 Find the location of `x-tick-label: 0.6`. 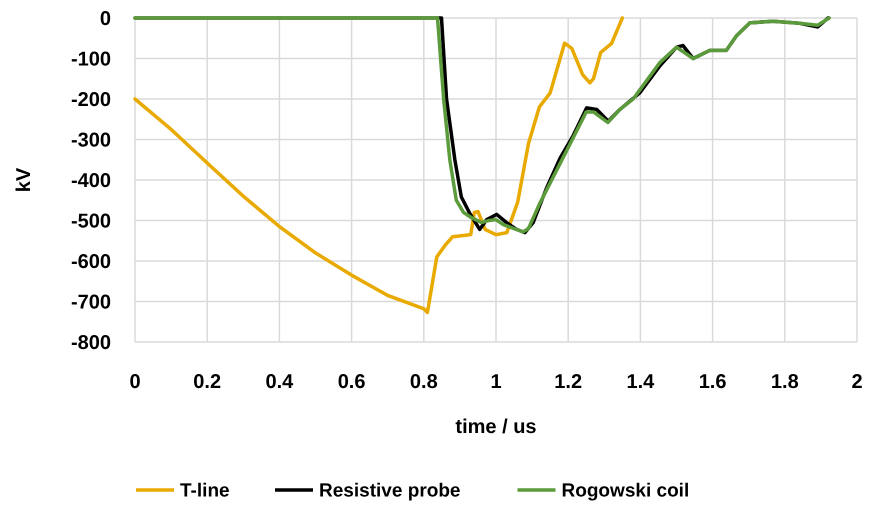

x-tick-label: 0.6 is located at coordinates (352, 382).